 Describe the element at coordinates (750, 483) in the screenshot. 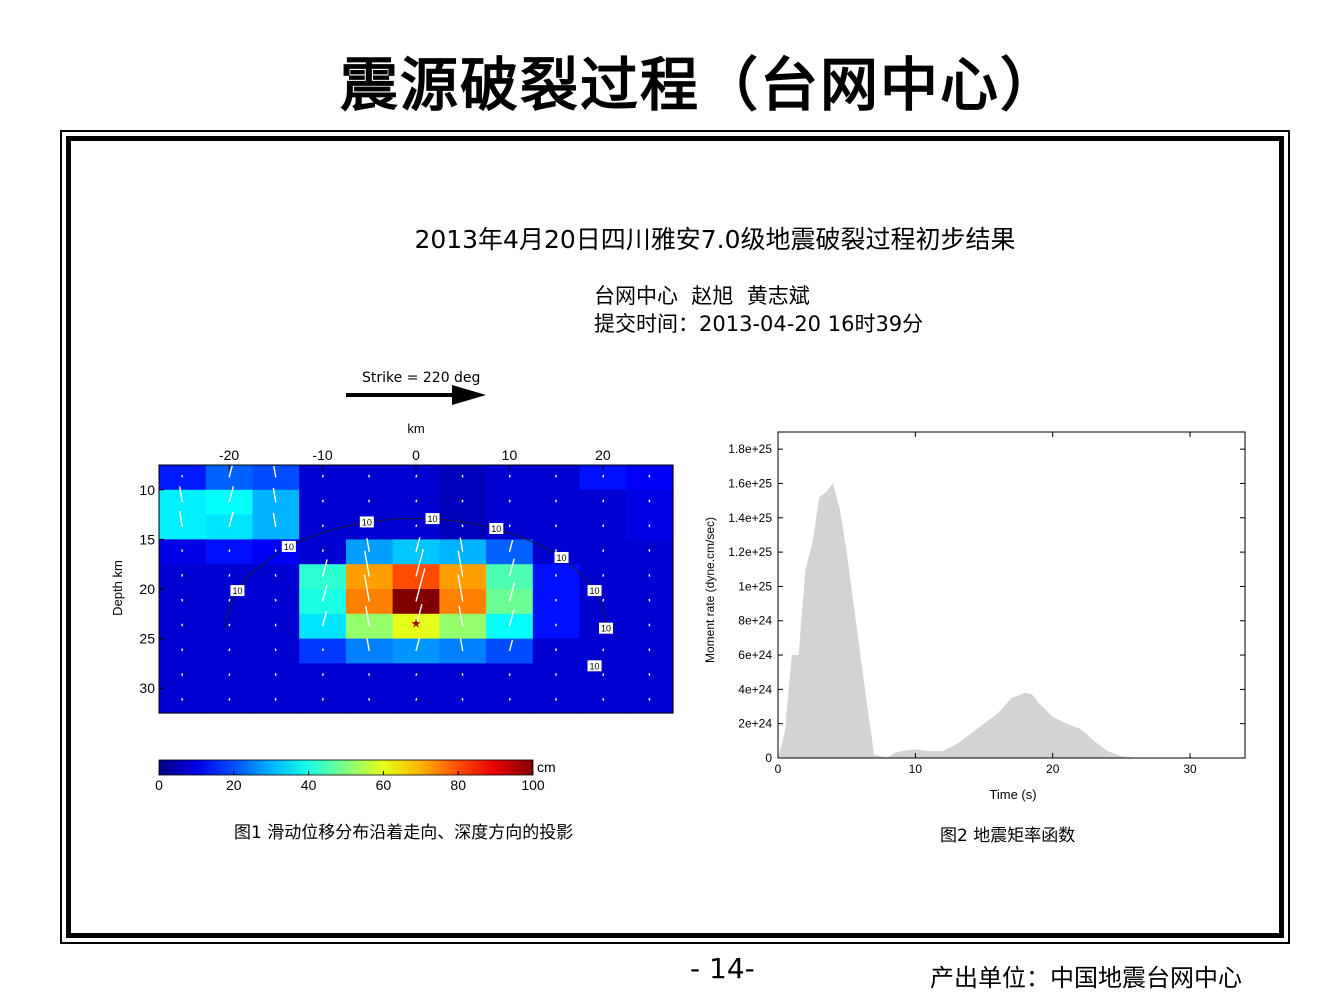

I see `mrf-ytick-label: 1.6e+25` at that location.